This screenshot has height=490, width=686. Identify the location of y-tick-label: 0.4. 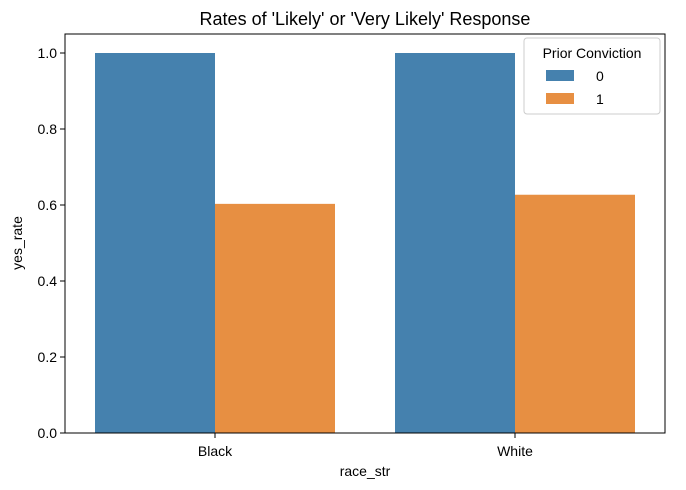
(48, 281).